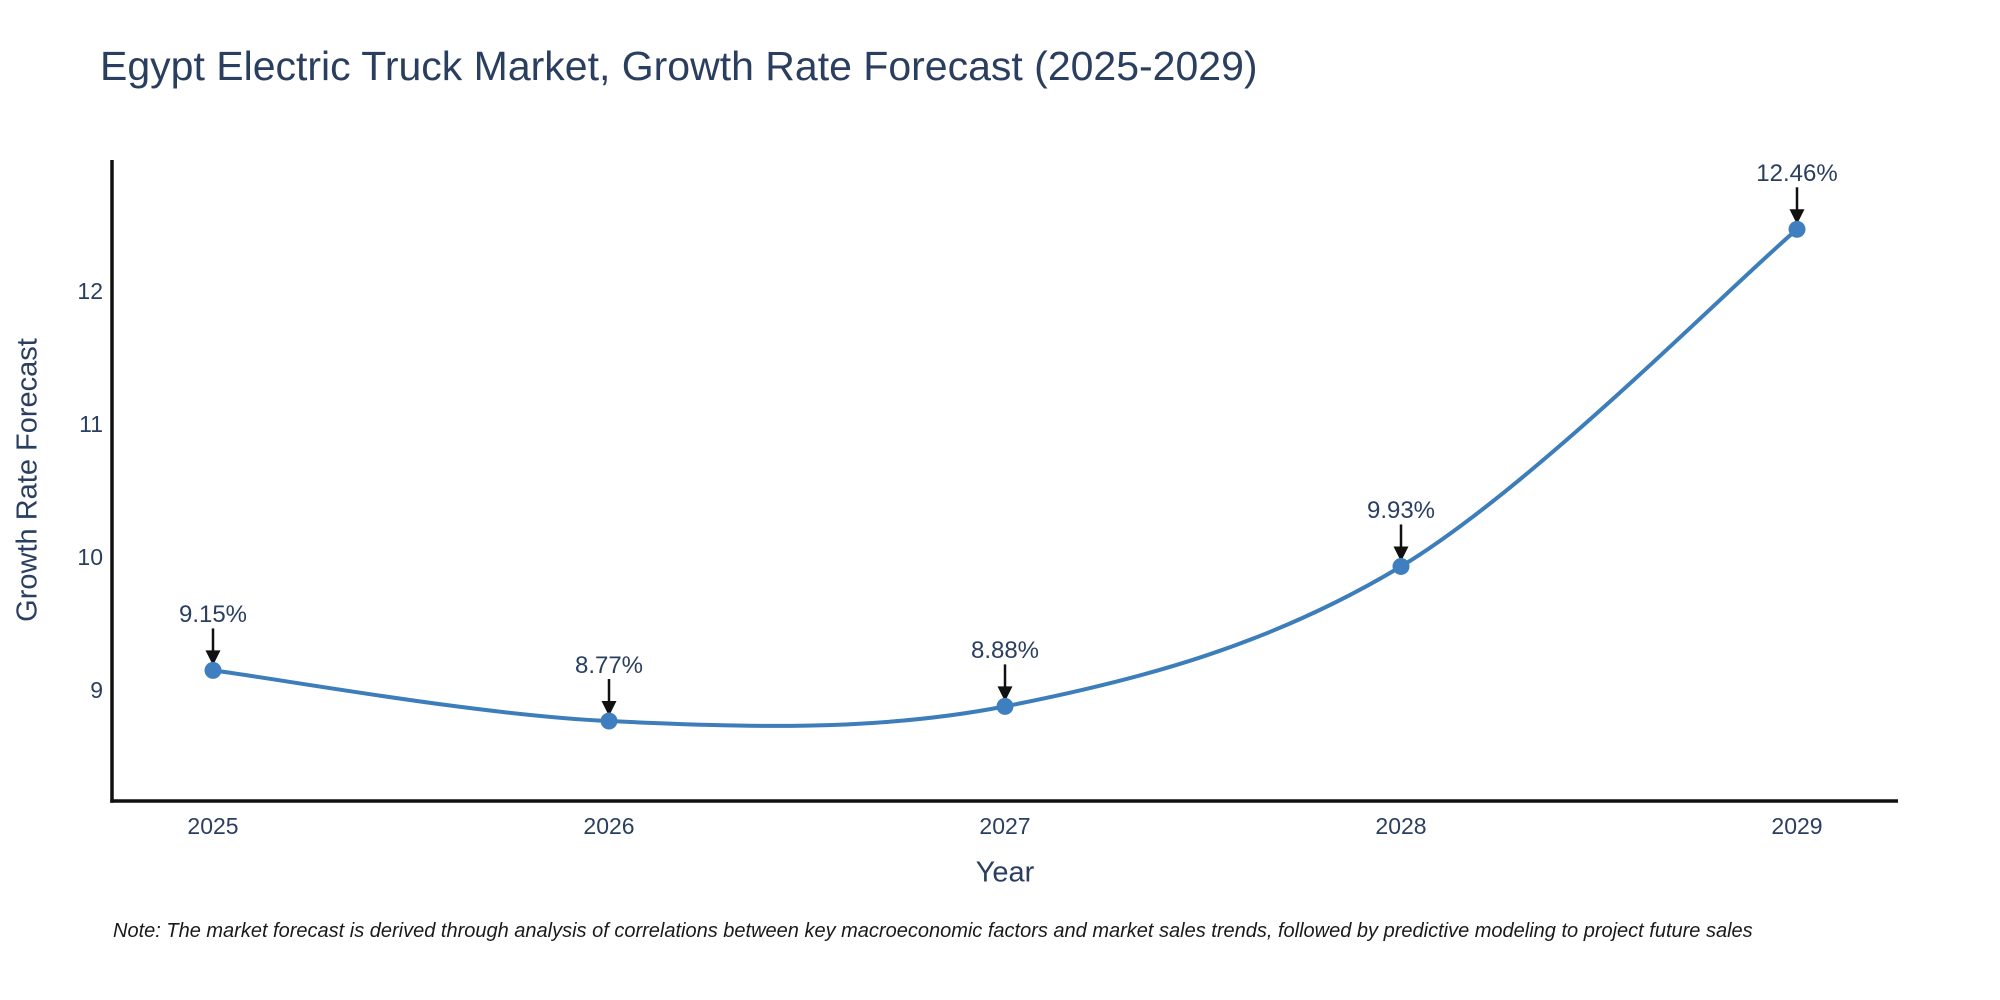 The width and height of the screenshot is (2000, 1000). What do you see at coordinates (1401, 511) in the screenshot?
I see `point-value-label: 9.93%` at bounding box center [1401, 511].